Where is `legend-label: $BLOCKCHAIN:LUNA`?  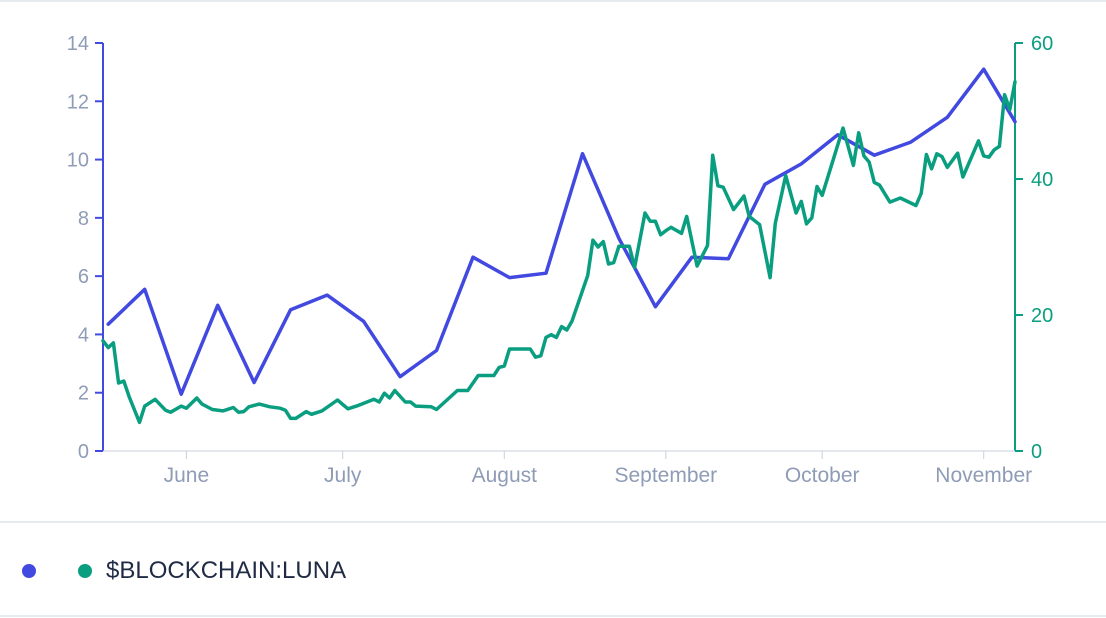
legend-label: $BLOCKCHAIN:LUNA is located at coordinates (226, 570).